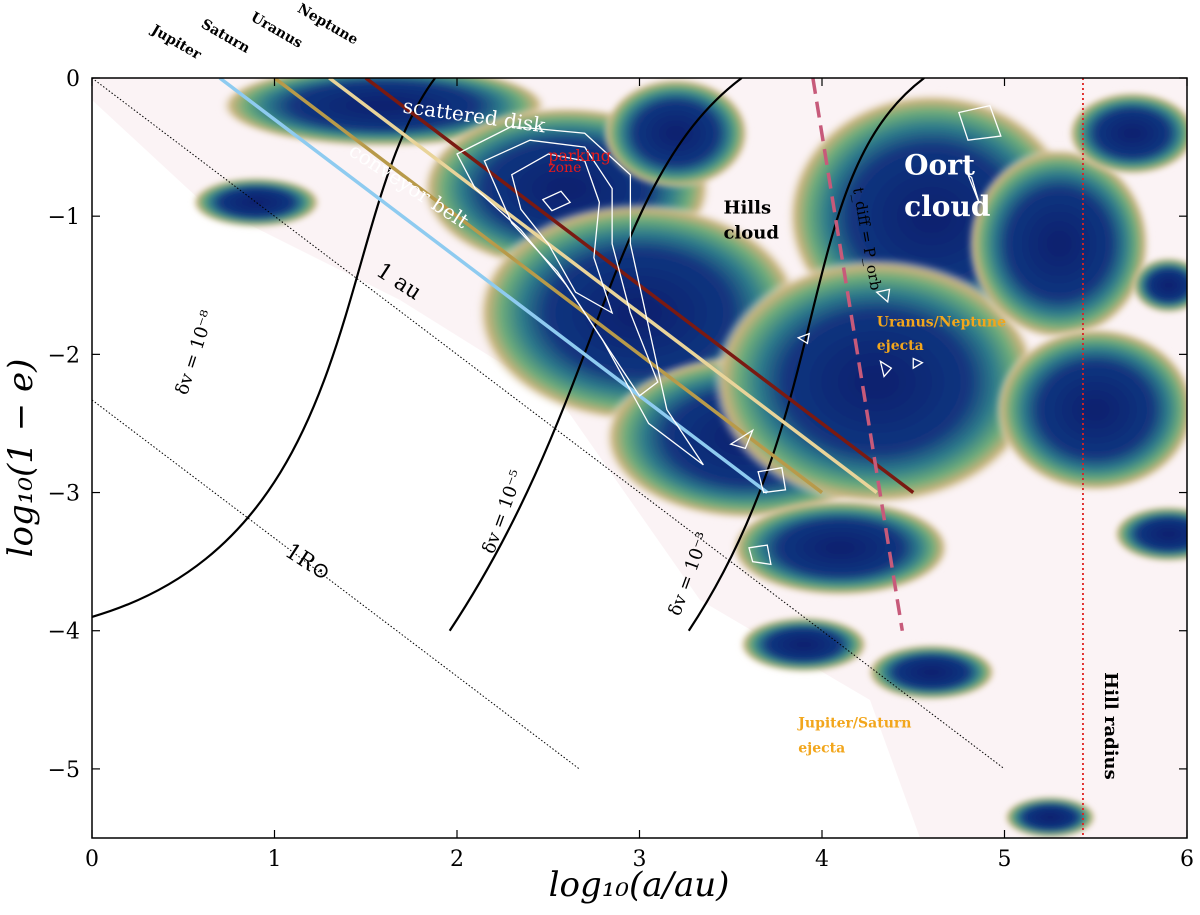 The height and width of the screenshot is (915, 1200). What do you see at coordinates (1187, 859) in the screenshot?
I see `x-tick-label: 6` at bounding box center [1187, 859].